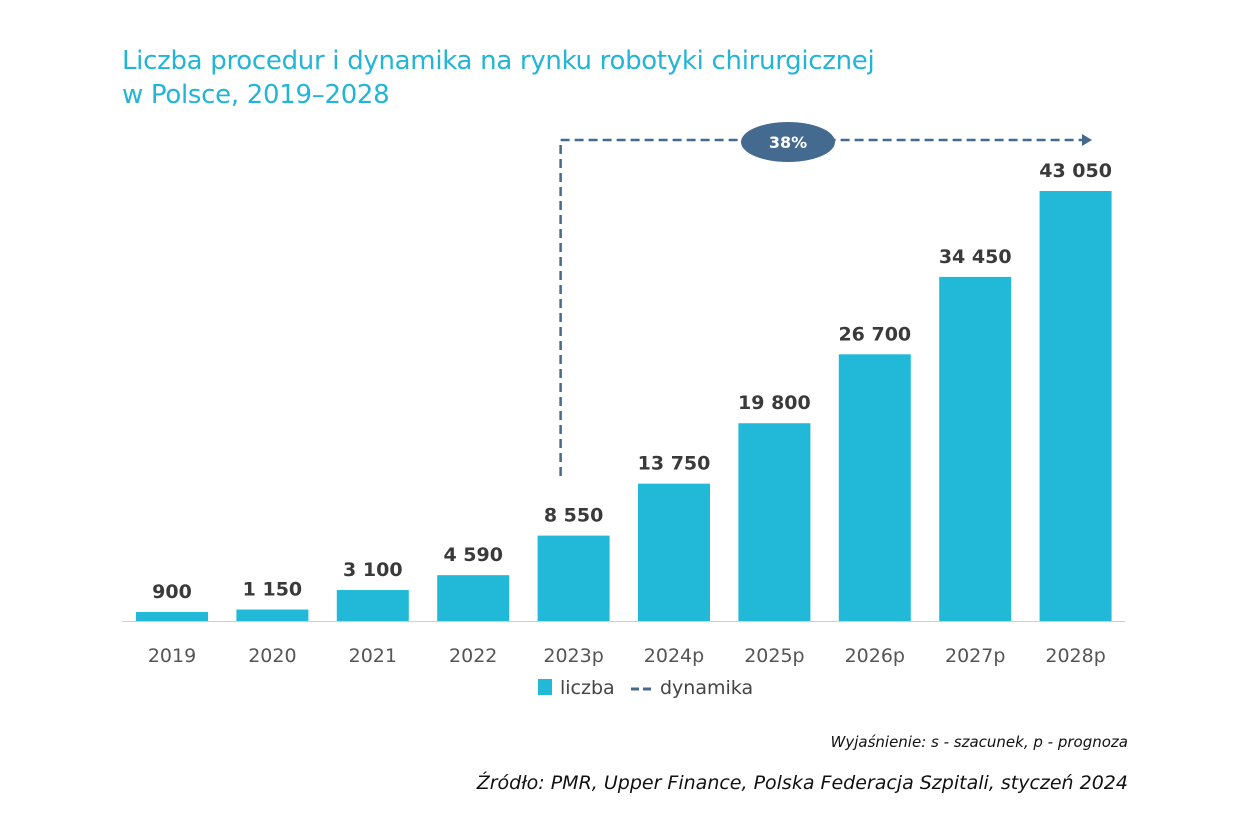 The height and width of the screenshot is (833, 1250). Describe the element at coordinates (774, 522) in the screenshot. I see `bar-2025p` at that location.